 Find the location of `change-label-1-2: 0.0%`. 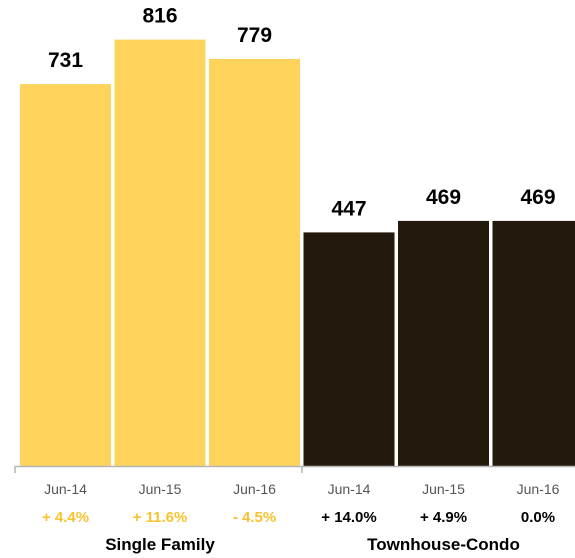

change-label-1-2: 0.0% is located at coordinates (538, 517).